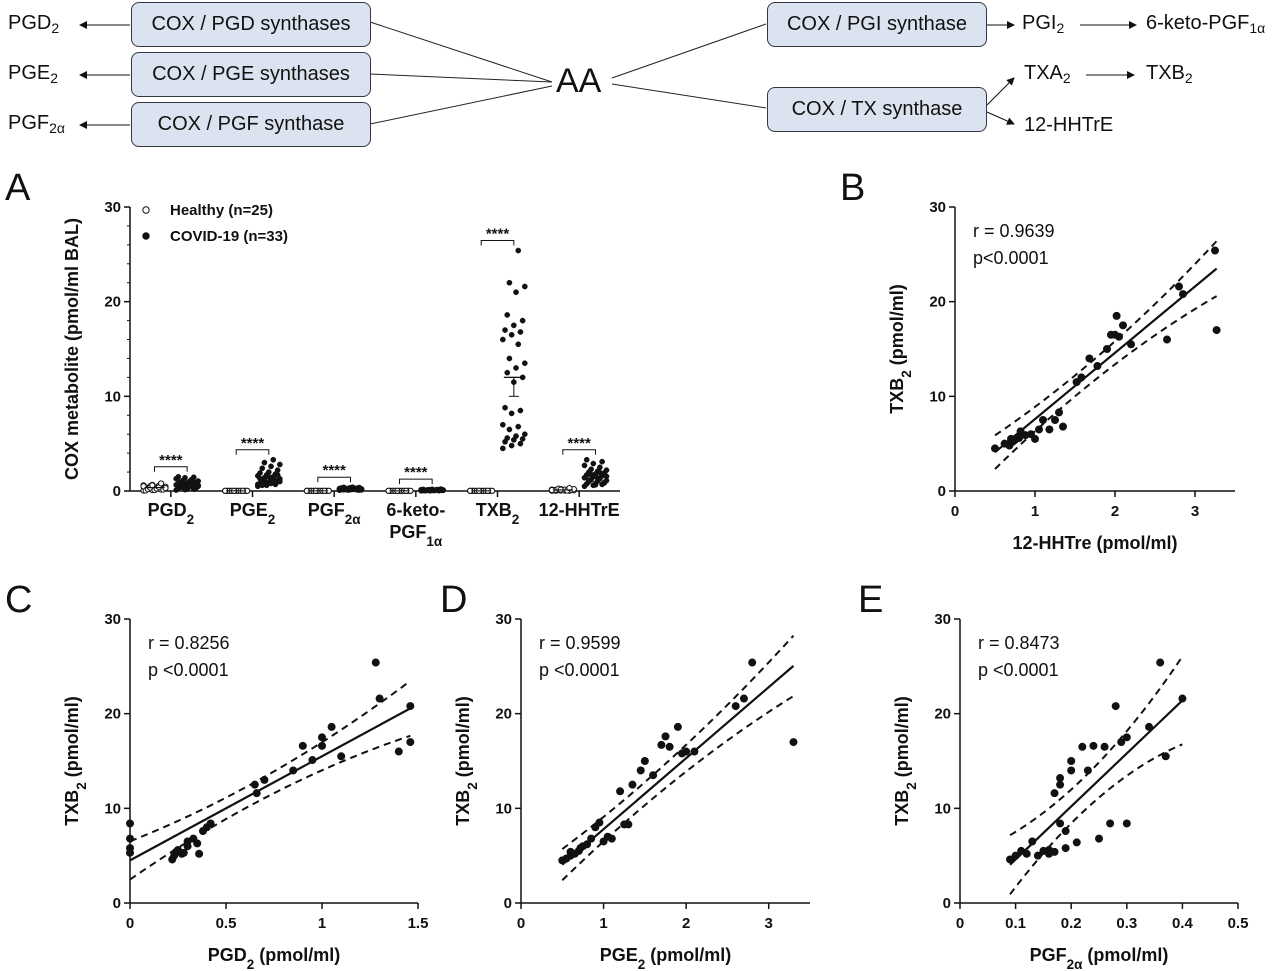 The image size is (1280, 971). I want to click on txb2-label: TXB2, so click(1169, 74).